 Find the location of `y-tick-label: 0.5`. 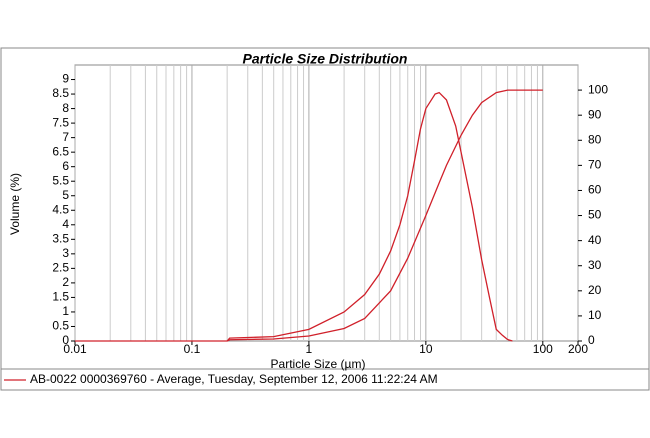

y-tick-label: 0.5 is located at coordinates (60, 326).